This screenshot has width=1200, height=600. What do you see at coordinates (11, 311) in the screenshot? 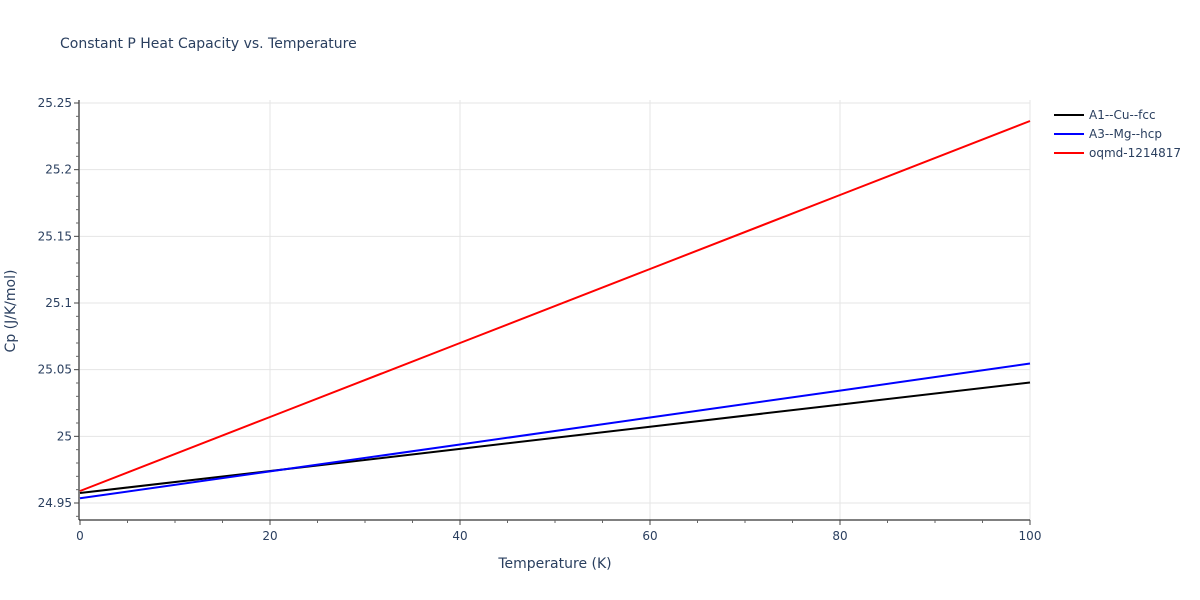
I see `y-axis-title: Cp (J/K/mol)` at bounding box center [11, 311].